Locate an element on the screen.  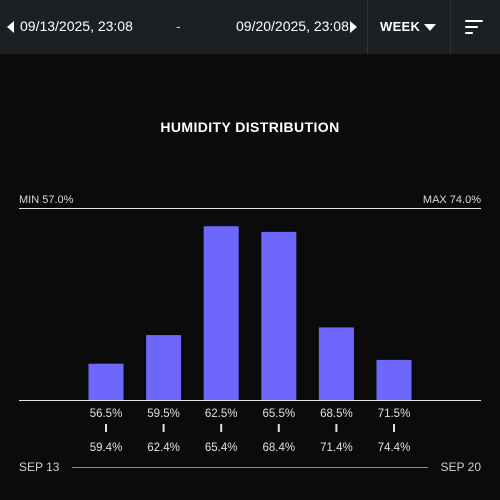
timeline-line is located at coordinates (250, 467).